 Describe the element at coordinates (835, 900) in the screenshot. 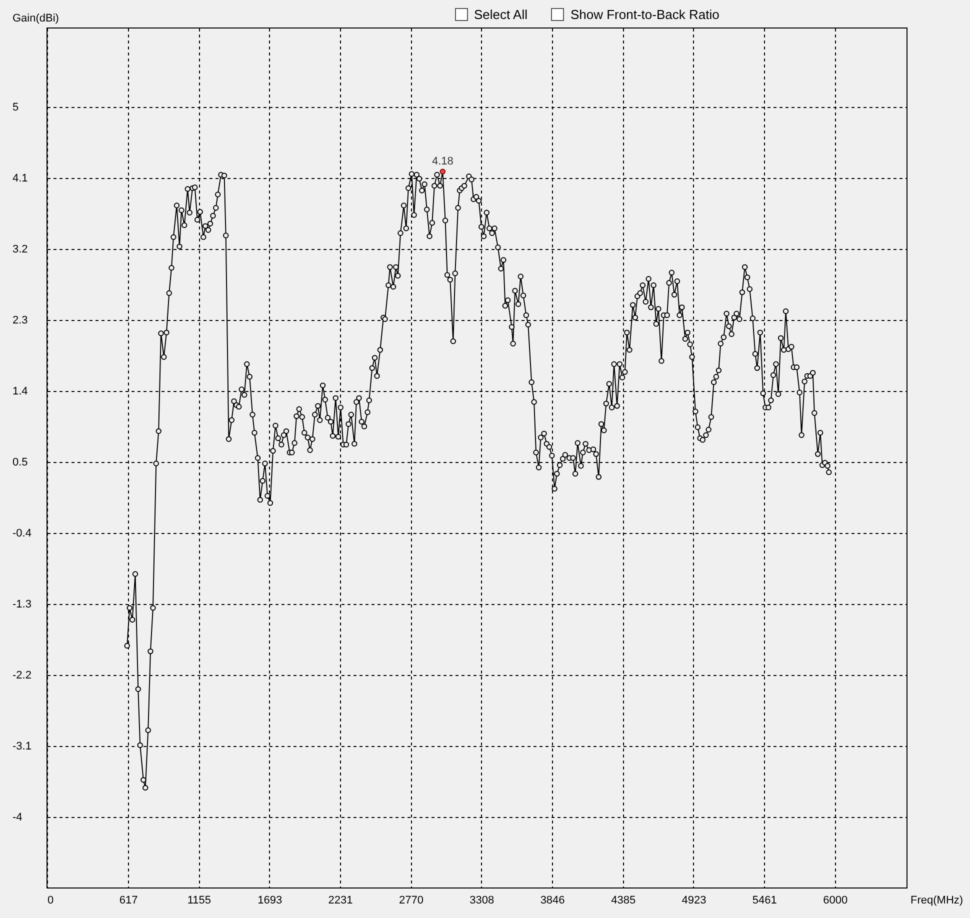

I see `x-tick-label: 6000` at that location.